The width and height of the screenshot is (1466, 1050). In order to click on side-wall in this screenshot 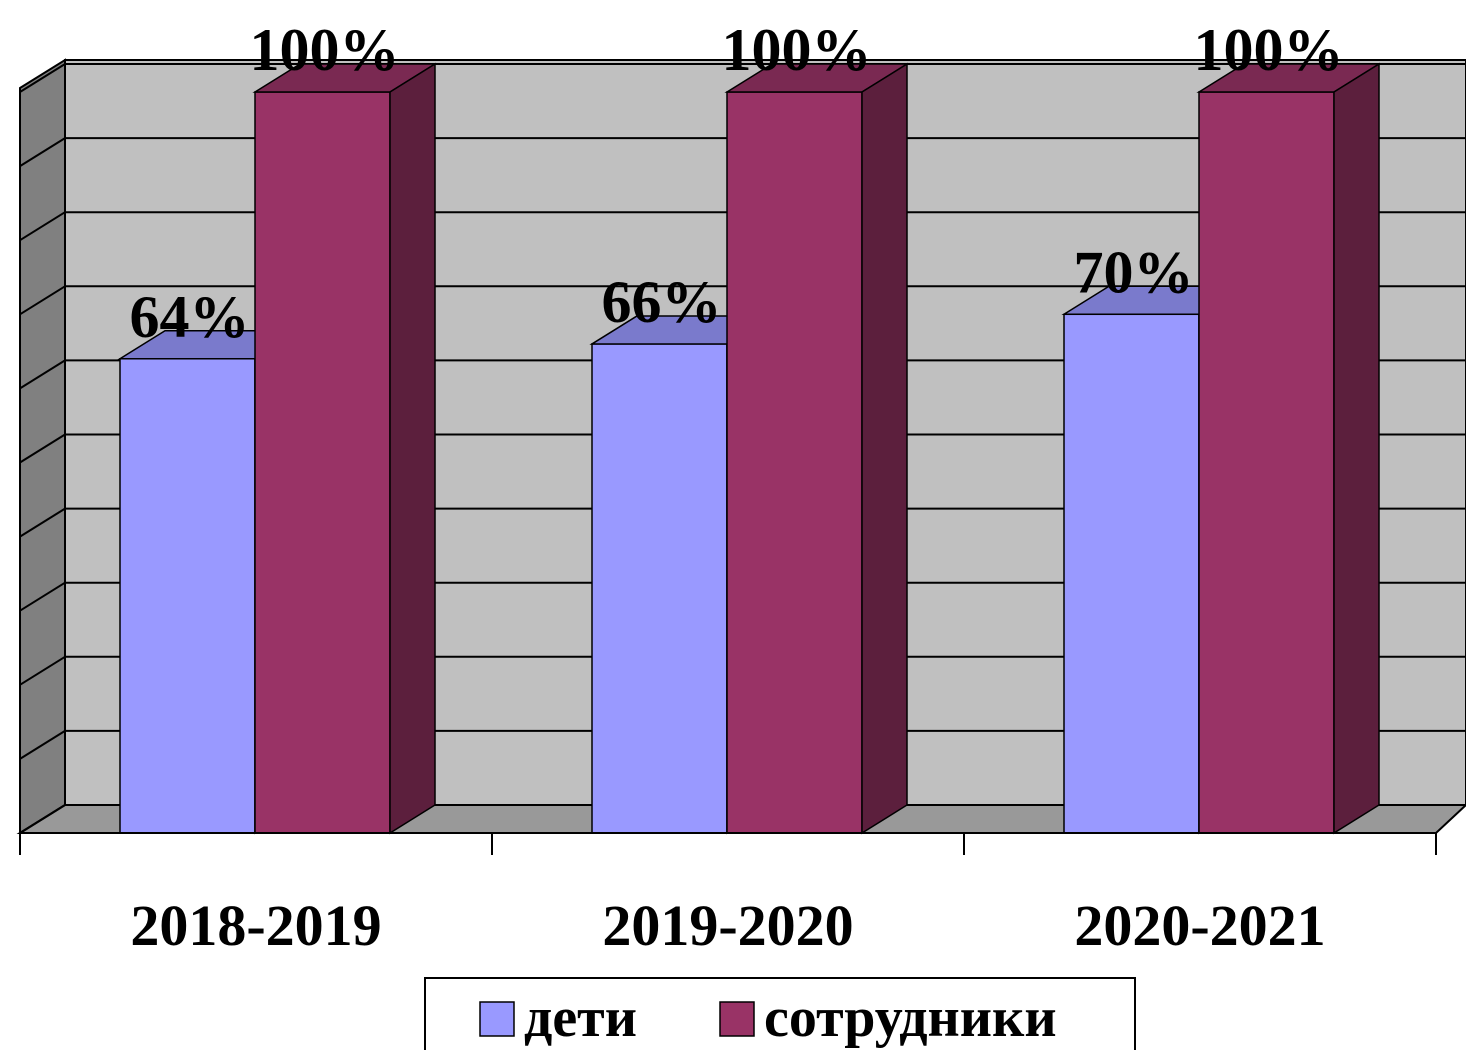, I will do `click(42, 446)`.